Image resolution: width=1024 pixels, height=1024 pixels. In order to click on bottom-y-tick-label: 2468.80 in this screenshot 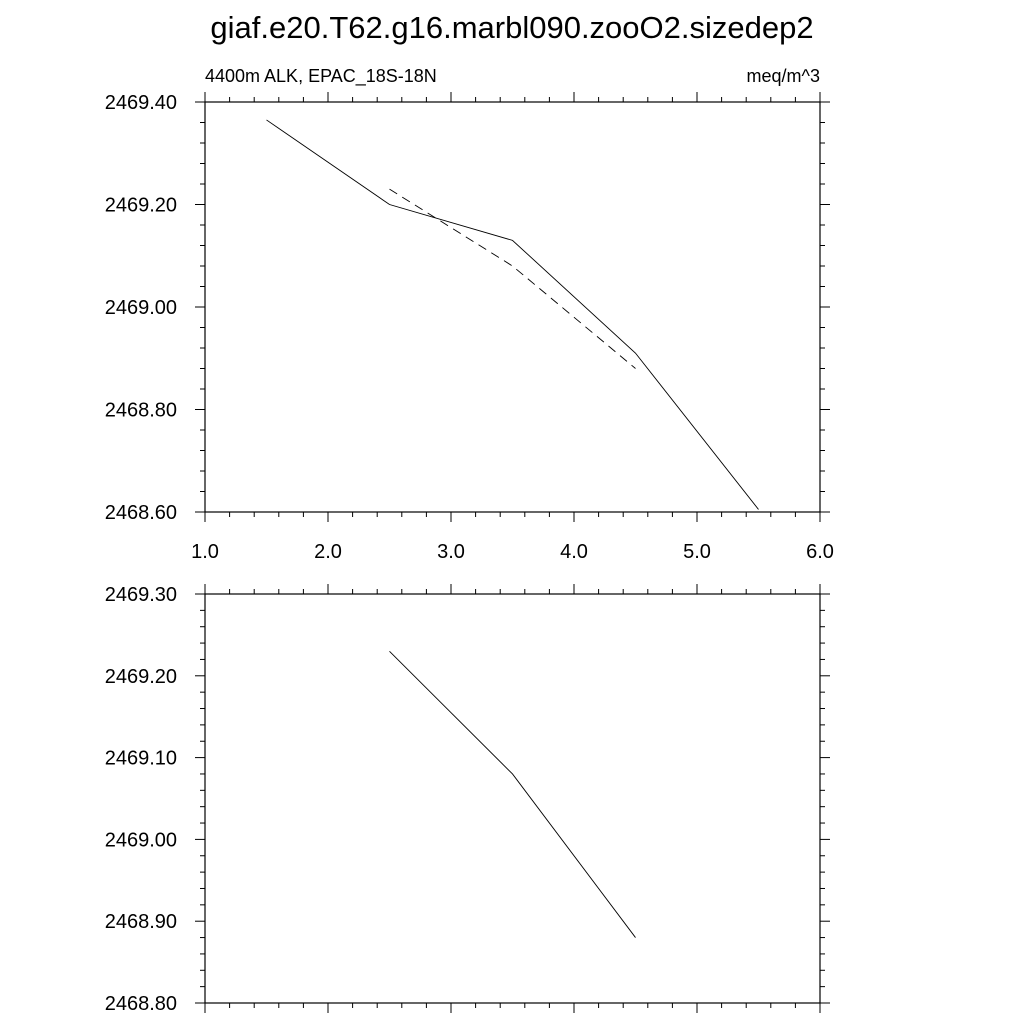, I will do `click(141, 1004)`.